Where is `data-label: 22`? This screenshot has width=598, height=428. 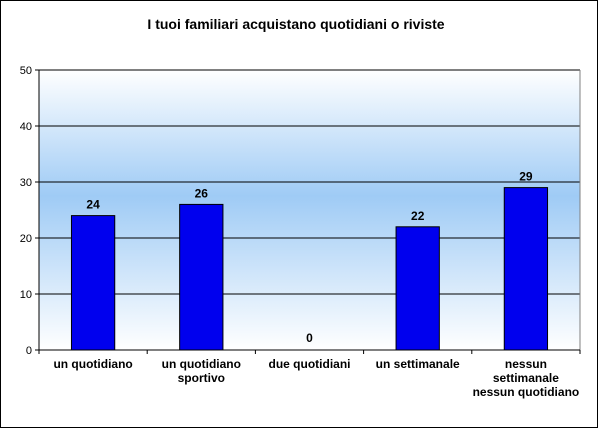 data-label: 22 is located at coordinates (418, 216).